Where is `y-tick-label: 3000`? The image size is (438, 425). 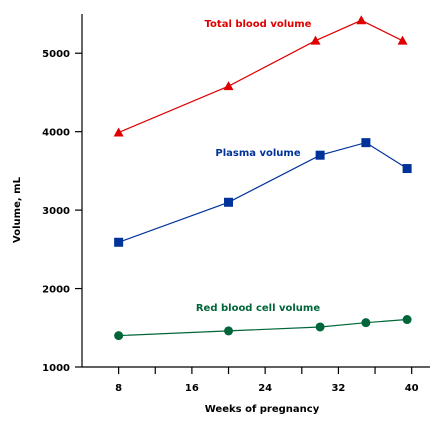
y-tick-label: 3000 is located at coordinates (56, 211).